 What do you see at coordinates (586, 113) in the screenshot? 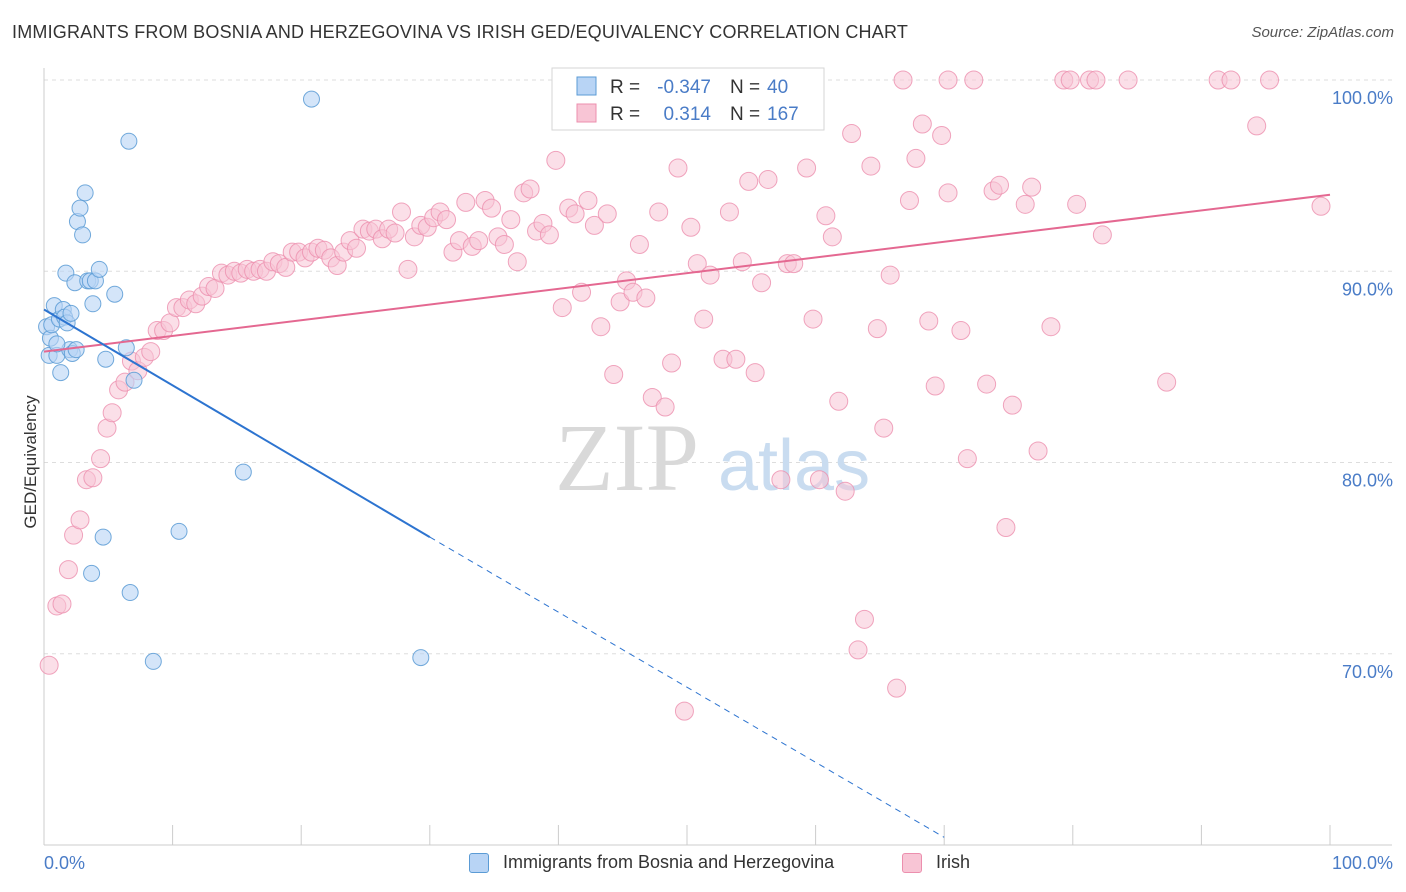
I see `legend-swatch-irish` at bounding box center [586, 113].